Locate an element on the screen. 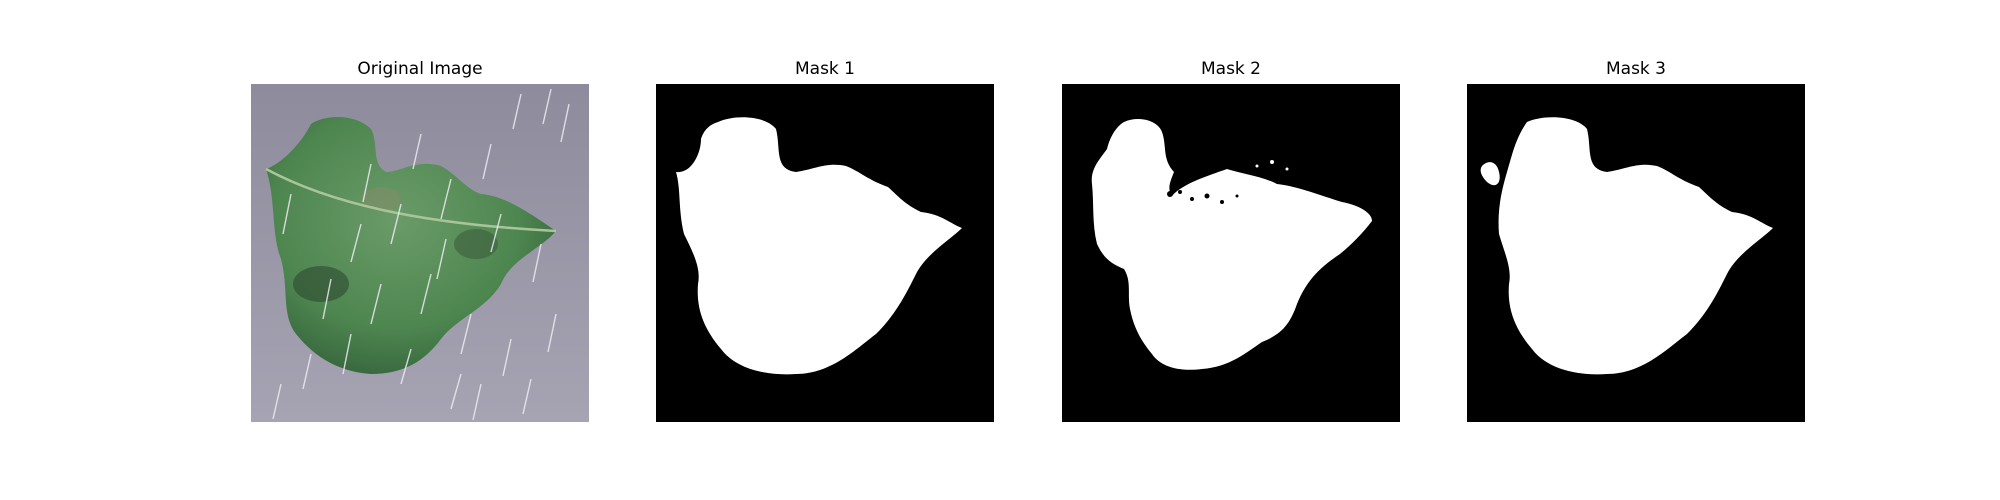 The image size is (2000, 500). mask-2-image is located at coordinates (1231, 253).